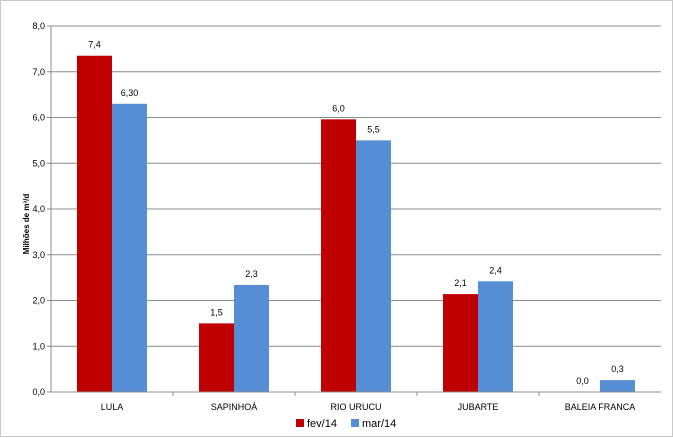 This screenshot has height=438, width=673. I want to click on legend: fev/14 mar/14, so click(346, 424).